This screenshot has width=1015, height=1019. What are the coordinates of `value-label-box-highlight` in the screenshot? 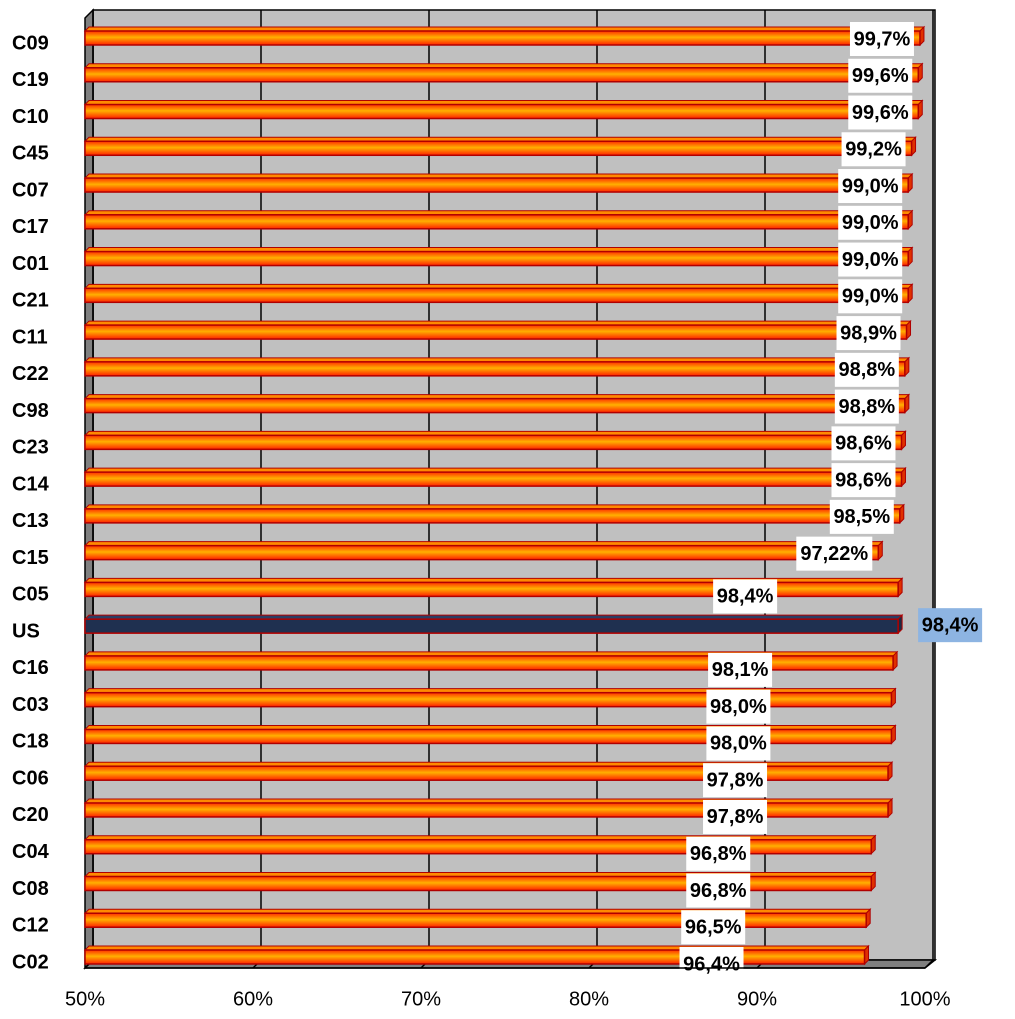 It's located at (950, 625).